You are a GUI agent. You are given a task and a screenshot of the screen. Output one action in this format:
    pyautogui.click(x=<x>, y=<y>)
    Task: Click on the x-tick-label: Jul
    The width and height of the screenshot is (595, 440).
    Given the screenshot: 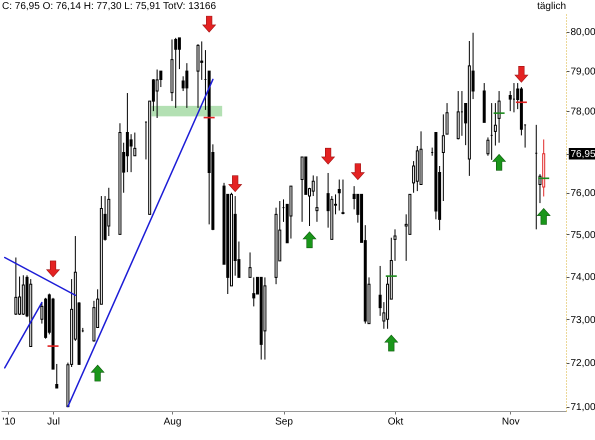 What is the action you would take?
    pyautogui.click(x=53, y=422)
    